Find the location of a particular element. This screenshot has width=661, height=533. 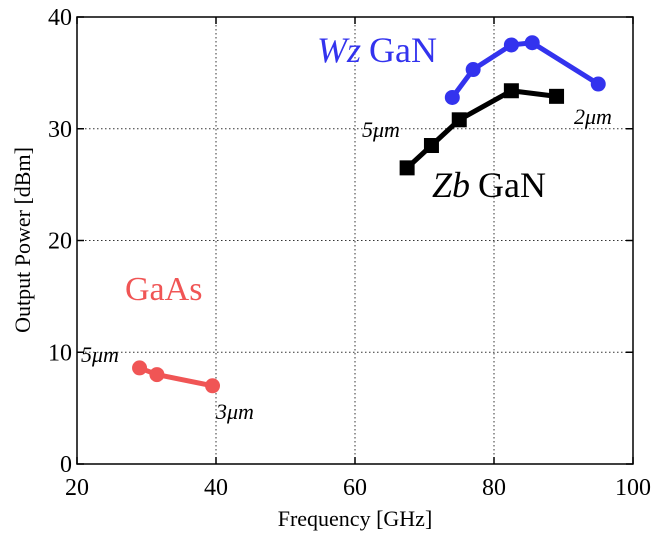

annotation-wz-2um: 2μm is located at coordinates (593, 116).